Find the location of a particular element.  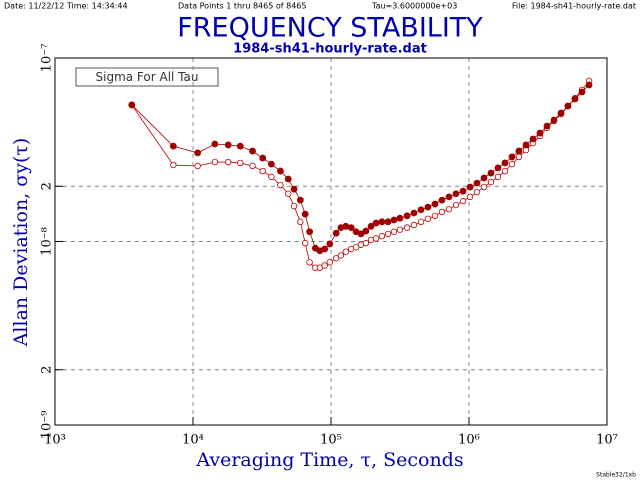

x-axis-label: Averaging Time, τ, Seconds is located at coordinates (329, 460).